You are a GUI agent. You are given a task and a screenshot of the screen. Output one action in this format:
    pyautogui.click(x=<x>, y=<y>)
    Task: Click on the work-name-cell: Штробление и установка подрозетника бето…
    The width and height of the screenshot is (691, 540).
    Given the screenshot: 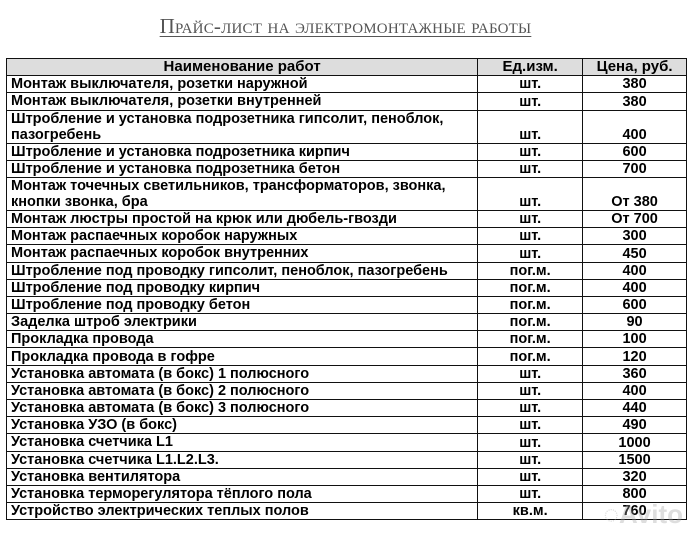 What is the action you would take?
    pyautogui.click(x=242, y=168)
    